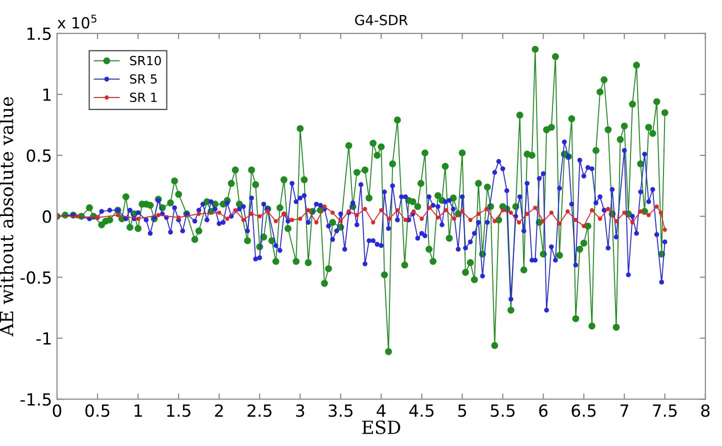 This screenshot has height=446, width=722. Describe the element at coordinates (138, 410) in the screenshot. I see `x-tick-label: 1` at that location.